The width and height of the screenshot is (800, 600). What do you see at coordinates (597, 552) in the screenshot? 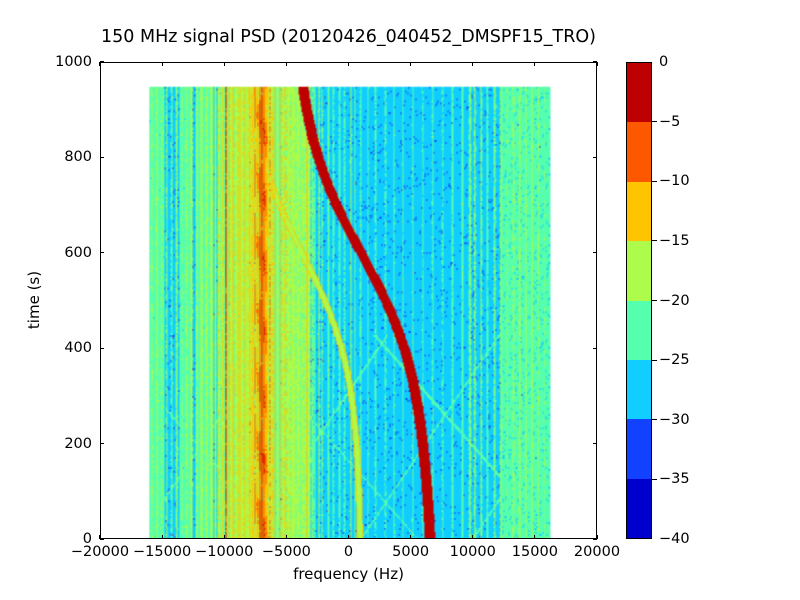
I see `x-tick-label: 20000` at bounding box center [597, 552].